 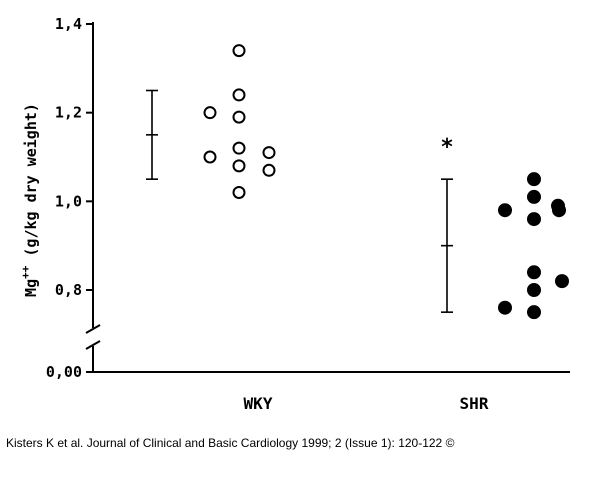 What do you see at coordinates (25, 272) in the screenshot?
I see `y-axis-label-superscript: ++` at bounding box center [25, 272].